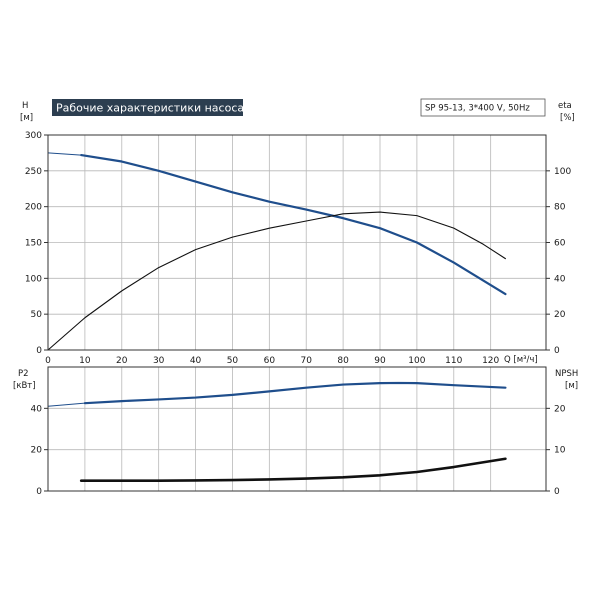  I want to click on y-right-unit-top: [%], so click(567, 118).